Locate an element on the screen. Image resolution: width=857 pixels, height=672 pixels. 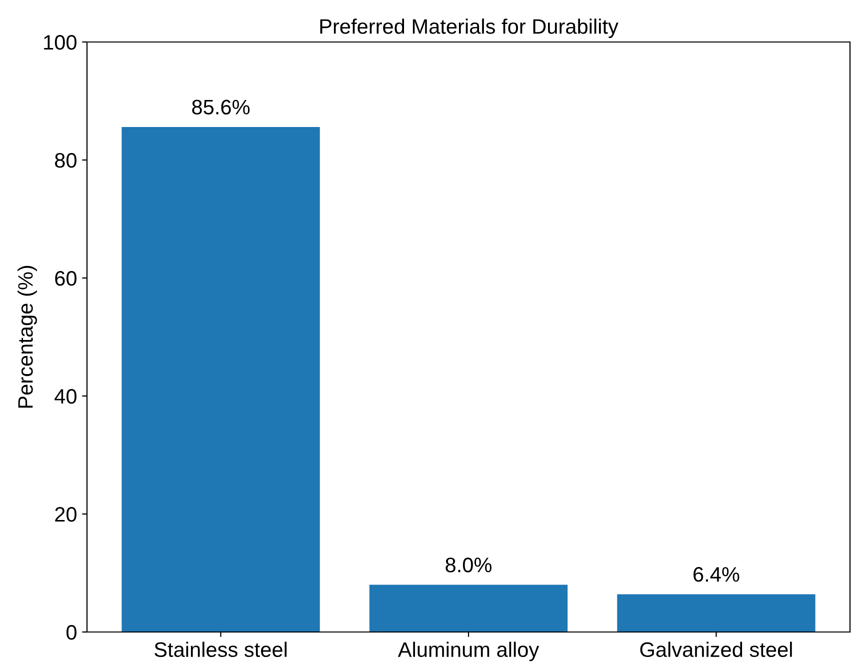
x-tick-label: Stainless steel is located at coordinates (220, 650).